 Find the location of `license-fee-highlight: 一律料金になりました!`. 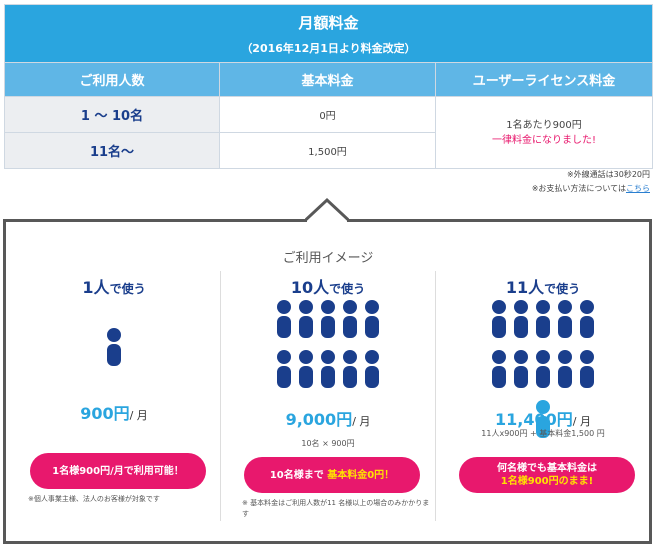

license-fee-highlight: 一律料金になりました! is located at coordinates (543, 140).